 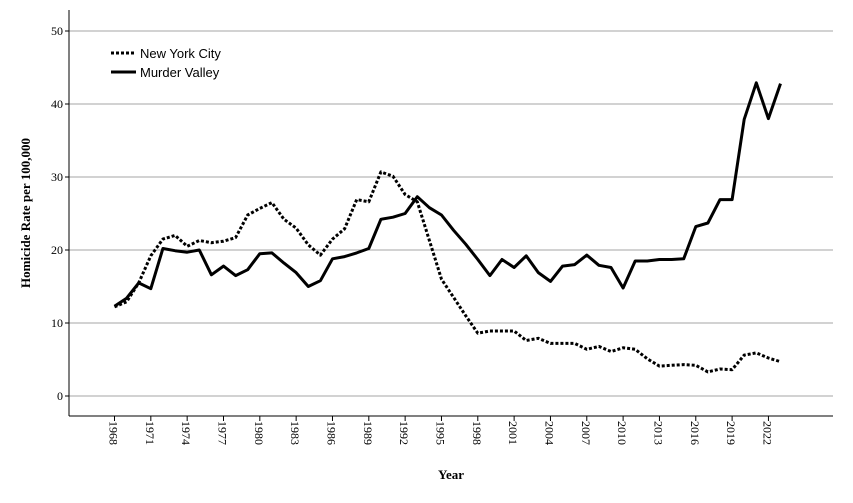 I want to click on x-tick-label-1986: 1986, so click(x=331, y=433).